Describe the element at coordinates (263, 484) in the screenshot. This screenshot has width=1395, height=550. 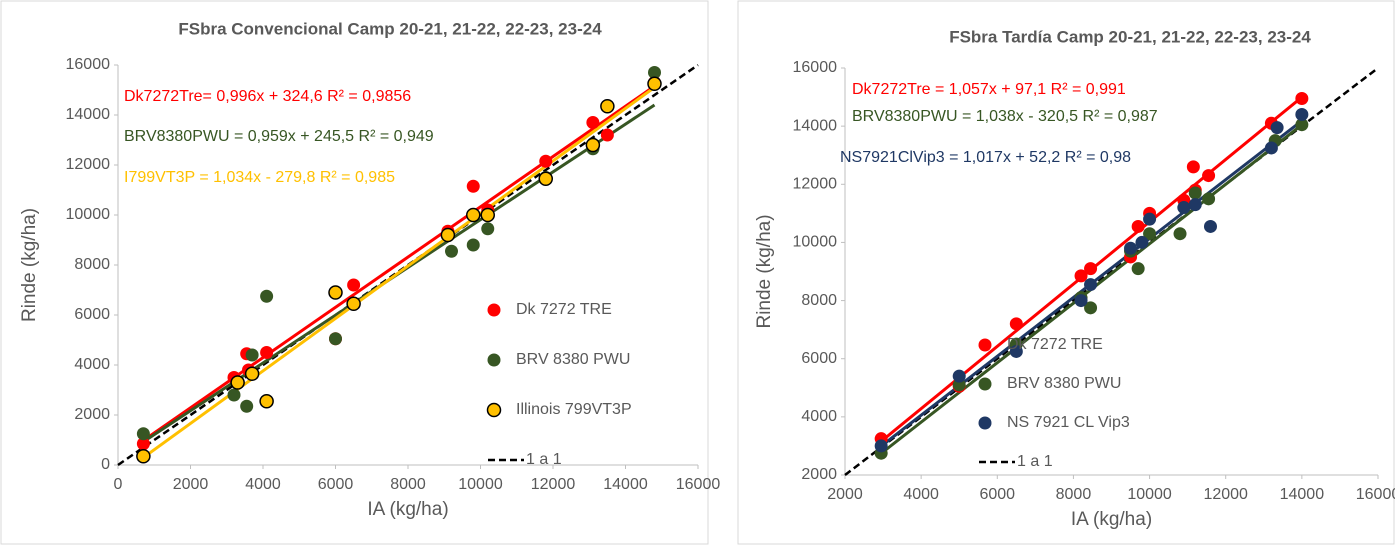
I see `x-tick-label: 4000` at that location.